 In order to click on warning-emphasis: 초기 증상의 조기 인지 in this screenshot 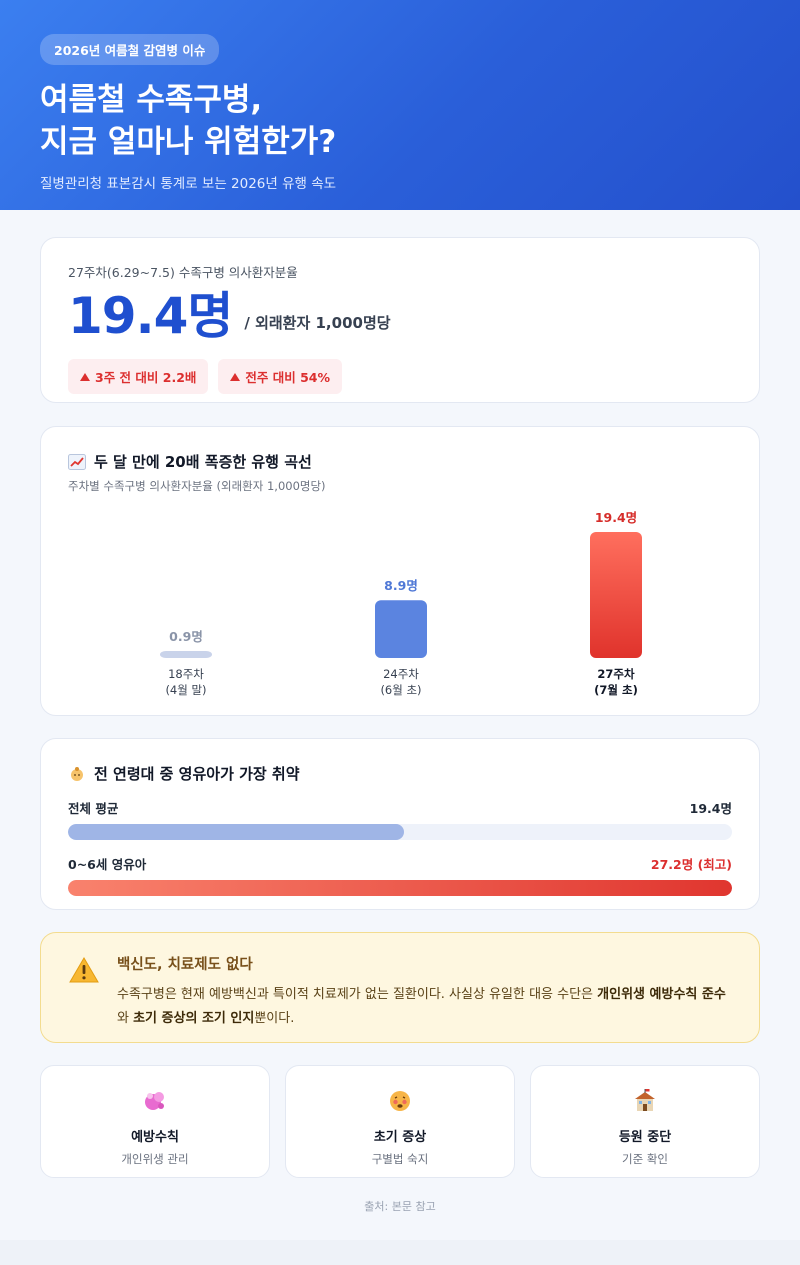, I will do `click(194, 1018)`.